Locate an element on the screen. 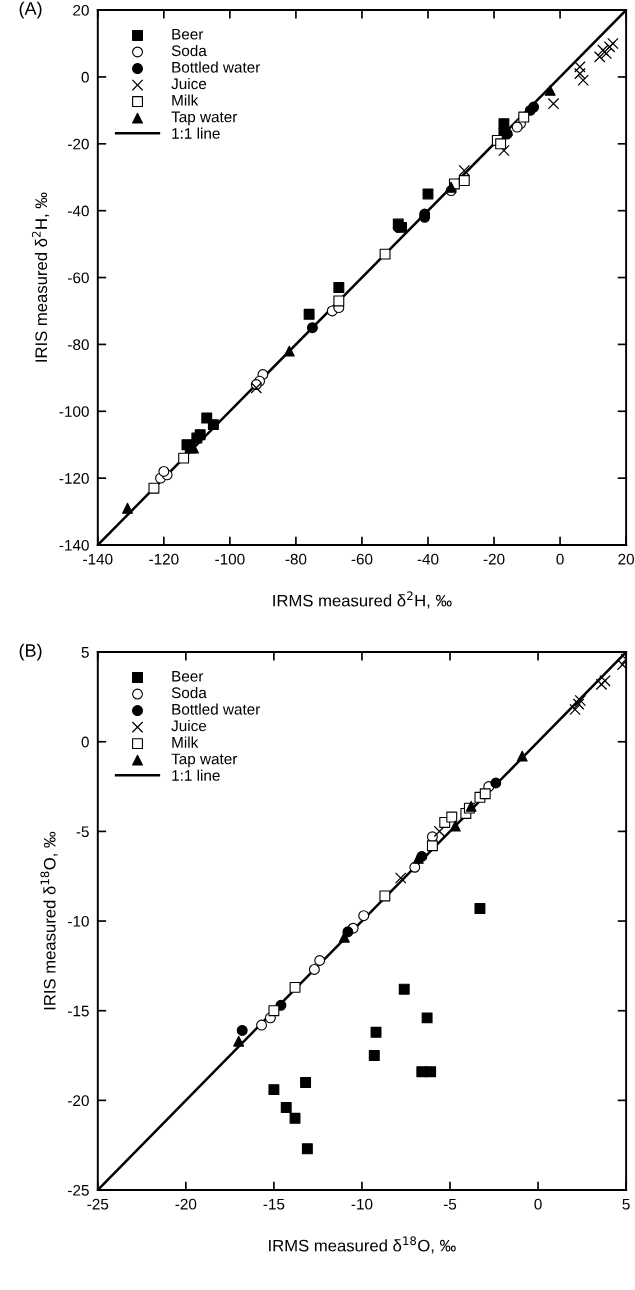 Image resolution: width=635 pixels, height=1290 pixels. legend-label: Juice is located at coordinates (189, 726).